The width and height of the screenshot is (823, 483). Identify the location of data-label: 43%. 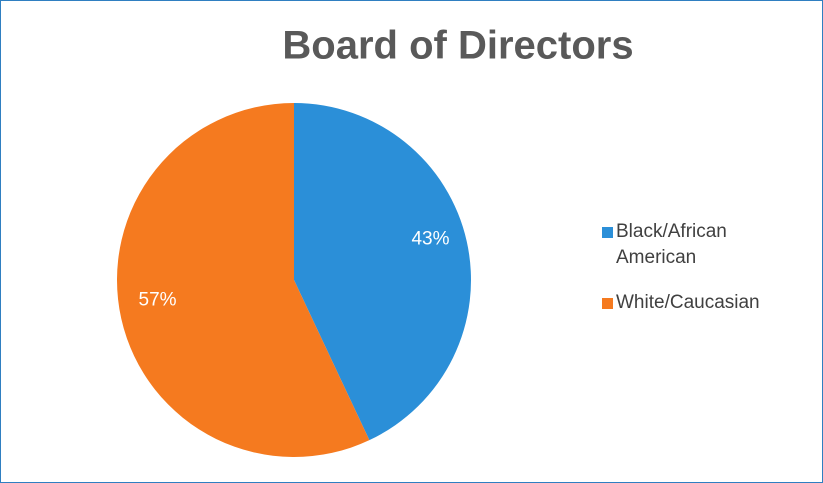
(430, 239).